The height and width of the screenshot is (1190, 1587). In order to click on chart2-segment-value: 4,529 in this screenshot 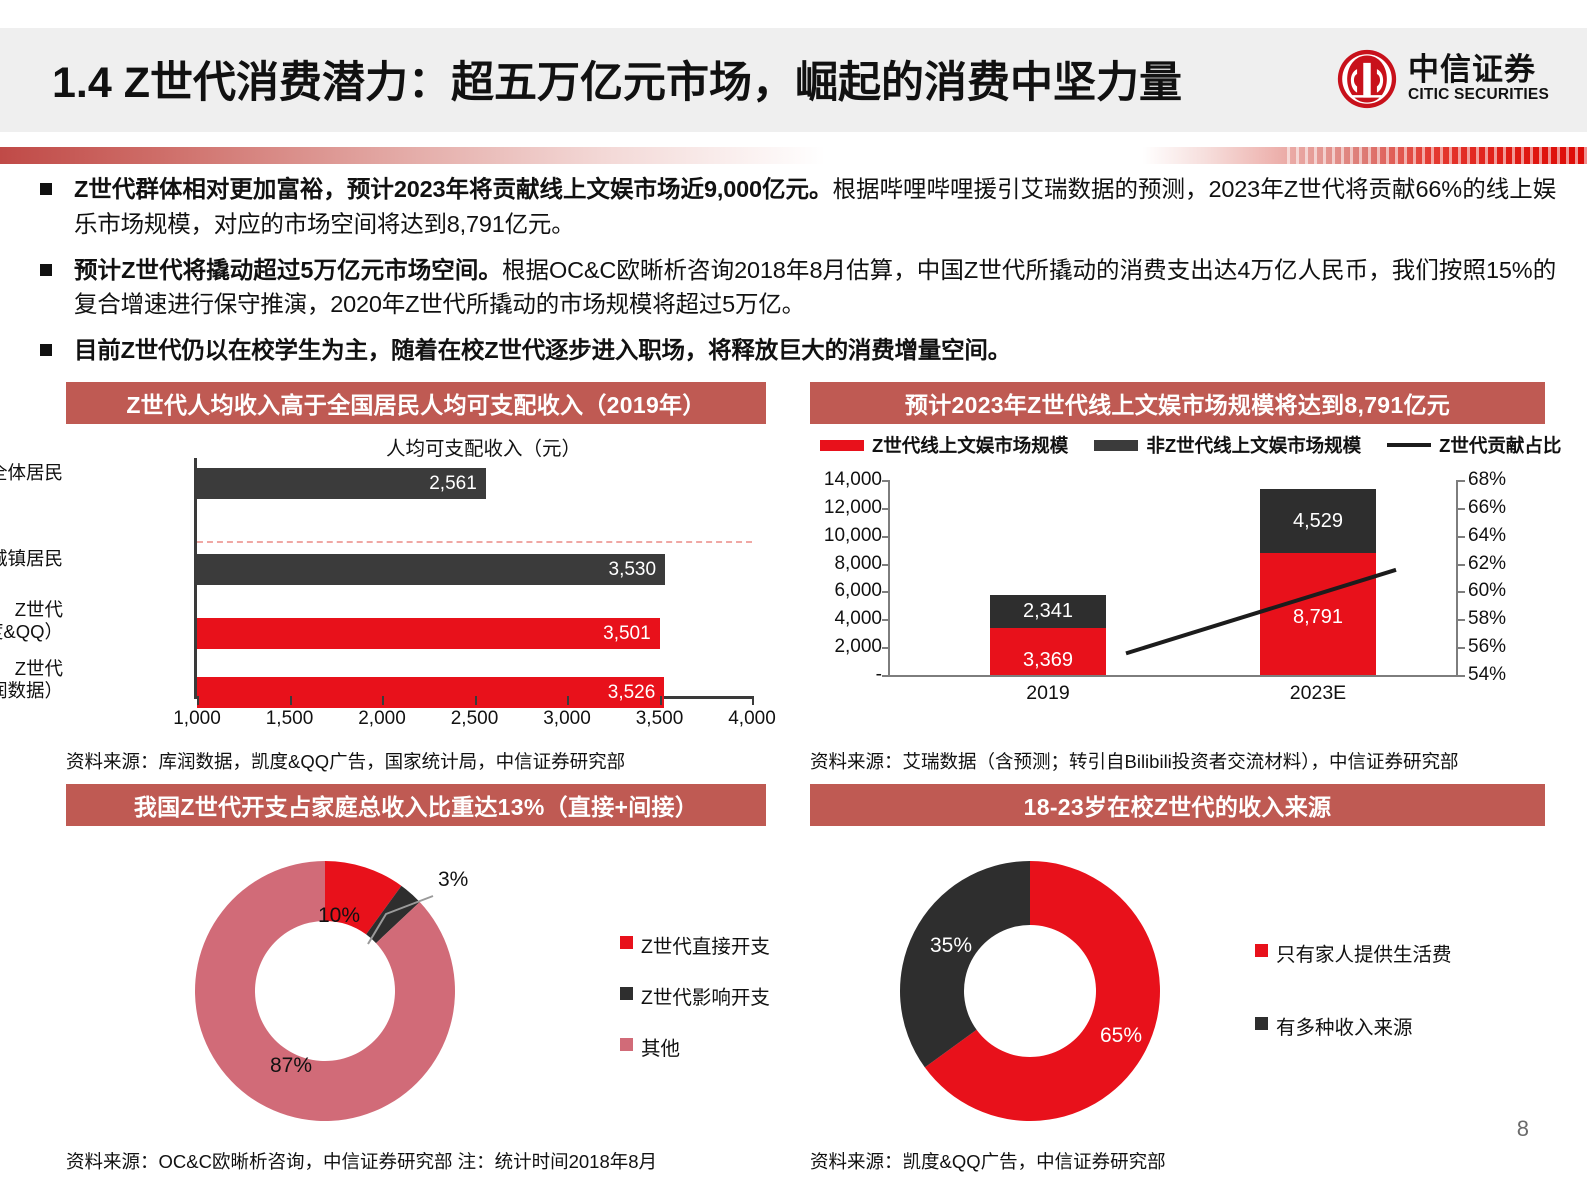, I will do `click(1318, 520)`.